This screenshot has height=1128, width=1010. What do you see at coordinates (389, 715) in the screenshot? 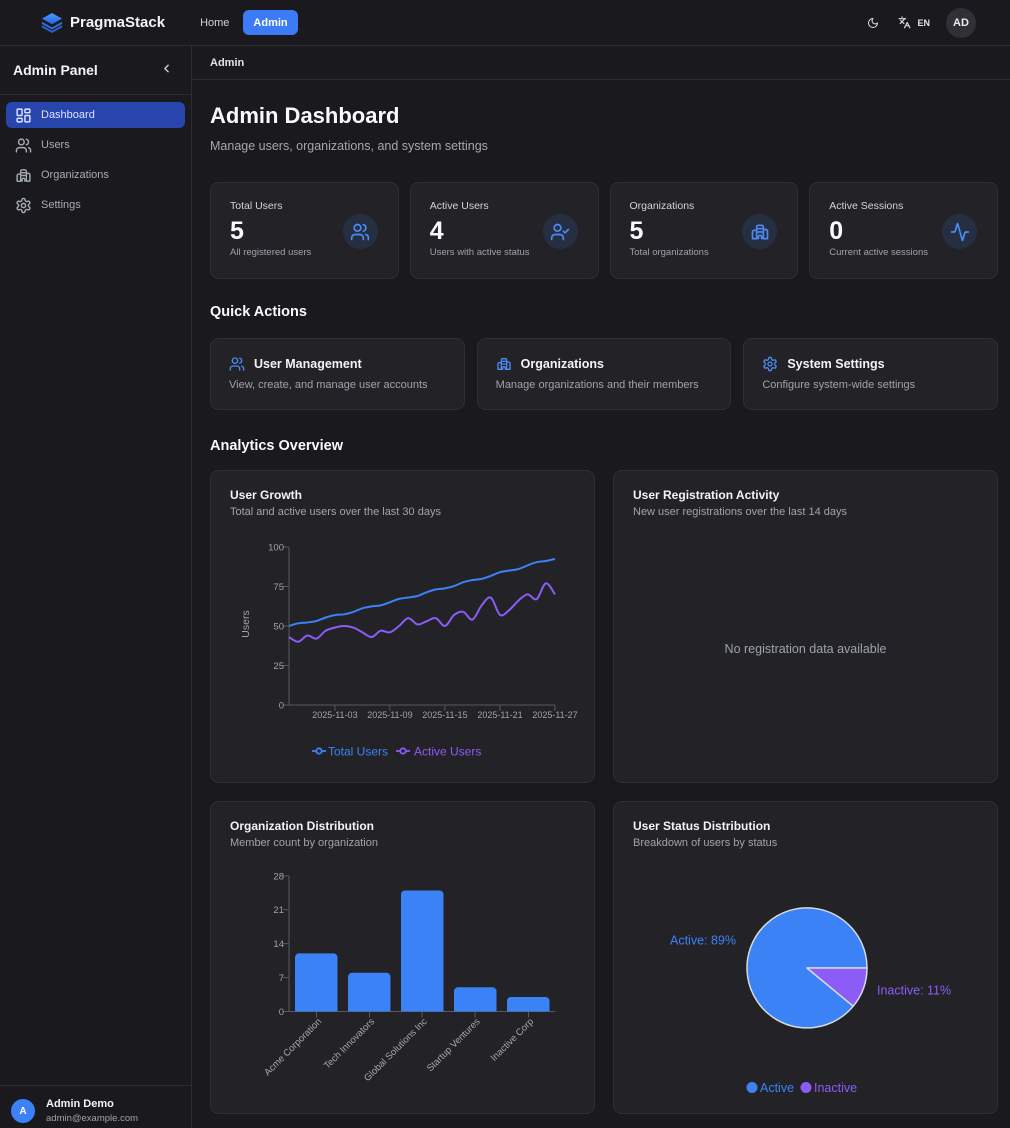
I see `svg-text: 2025-11-09` at bounding box center [389, 715].